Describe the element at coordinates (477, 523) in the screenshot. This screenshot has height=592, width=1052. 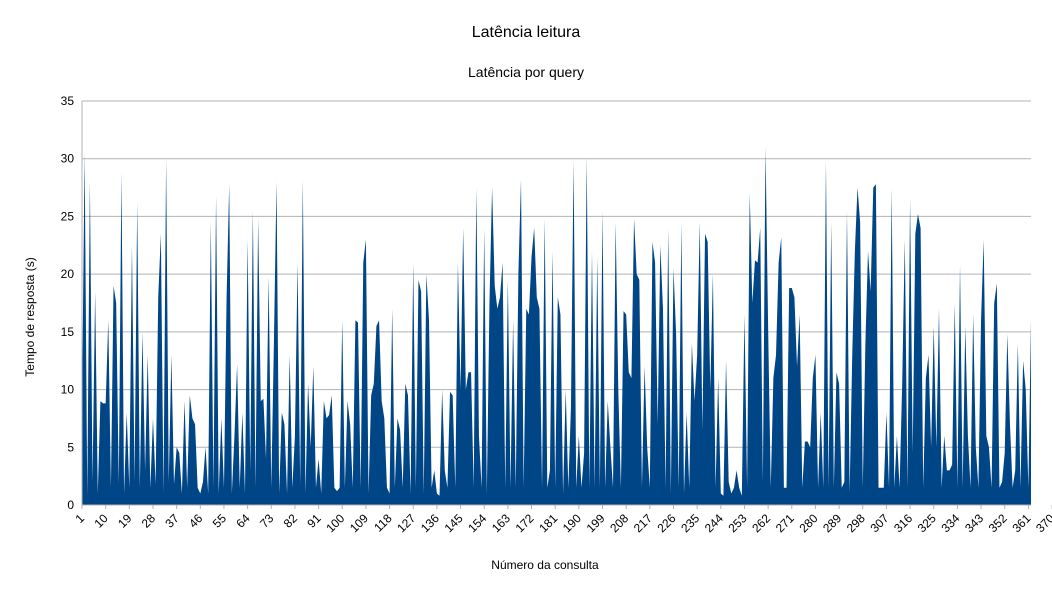
I see `x-tick-label: 154` at that location.